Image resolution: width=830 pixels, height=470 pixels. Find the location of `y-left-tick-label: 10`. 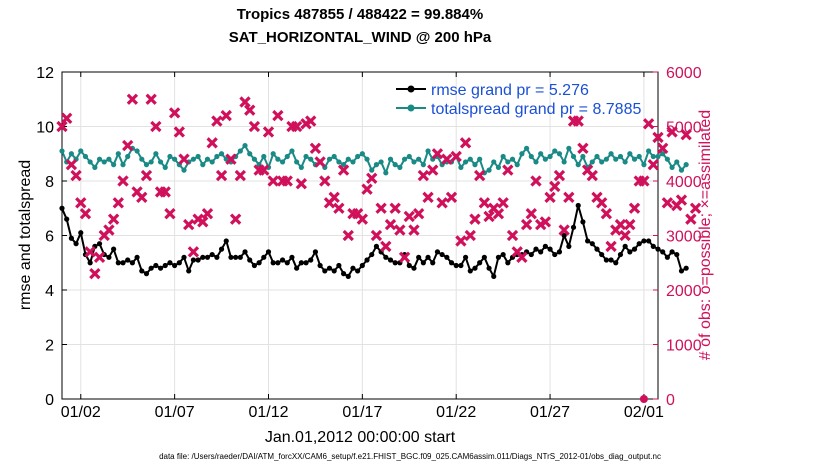

y-left-tick-label: 10 is located at coordinates (45, 128).